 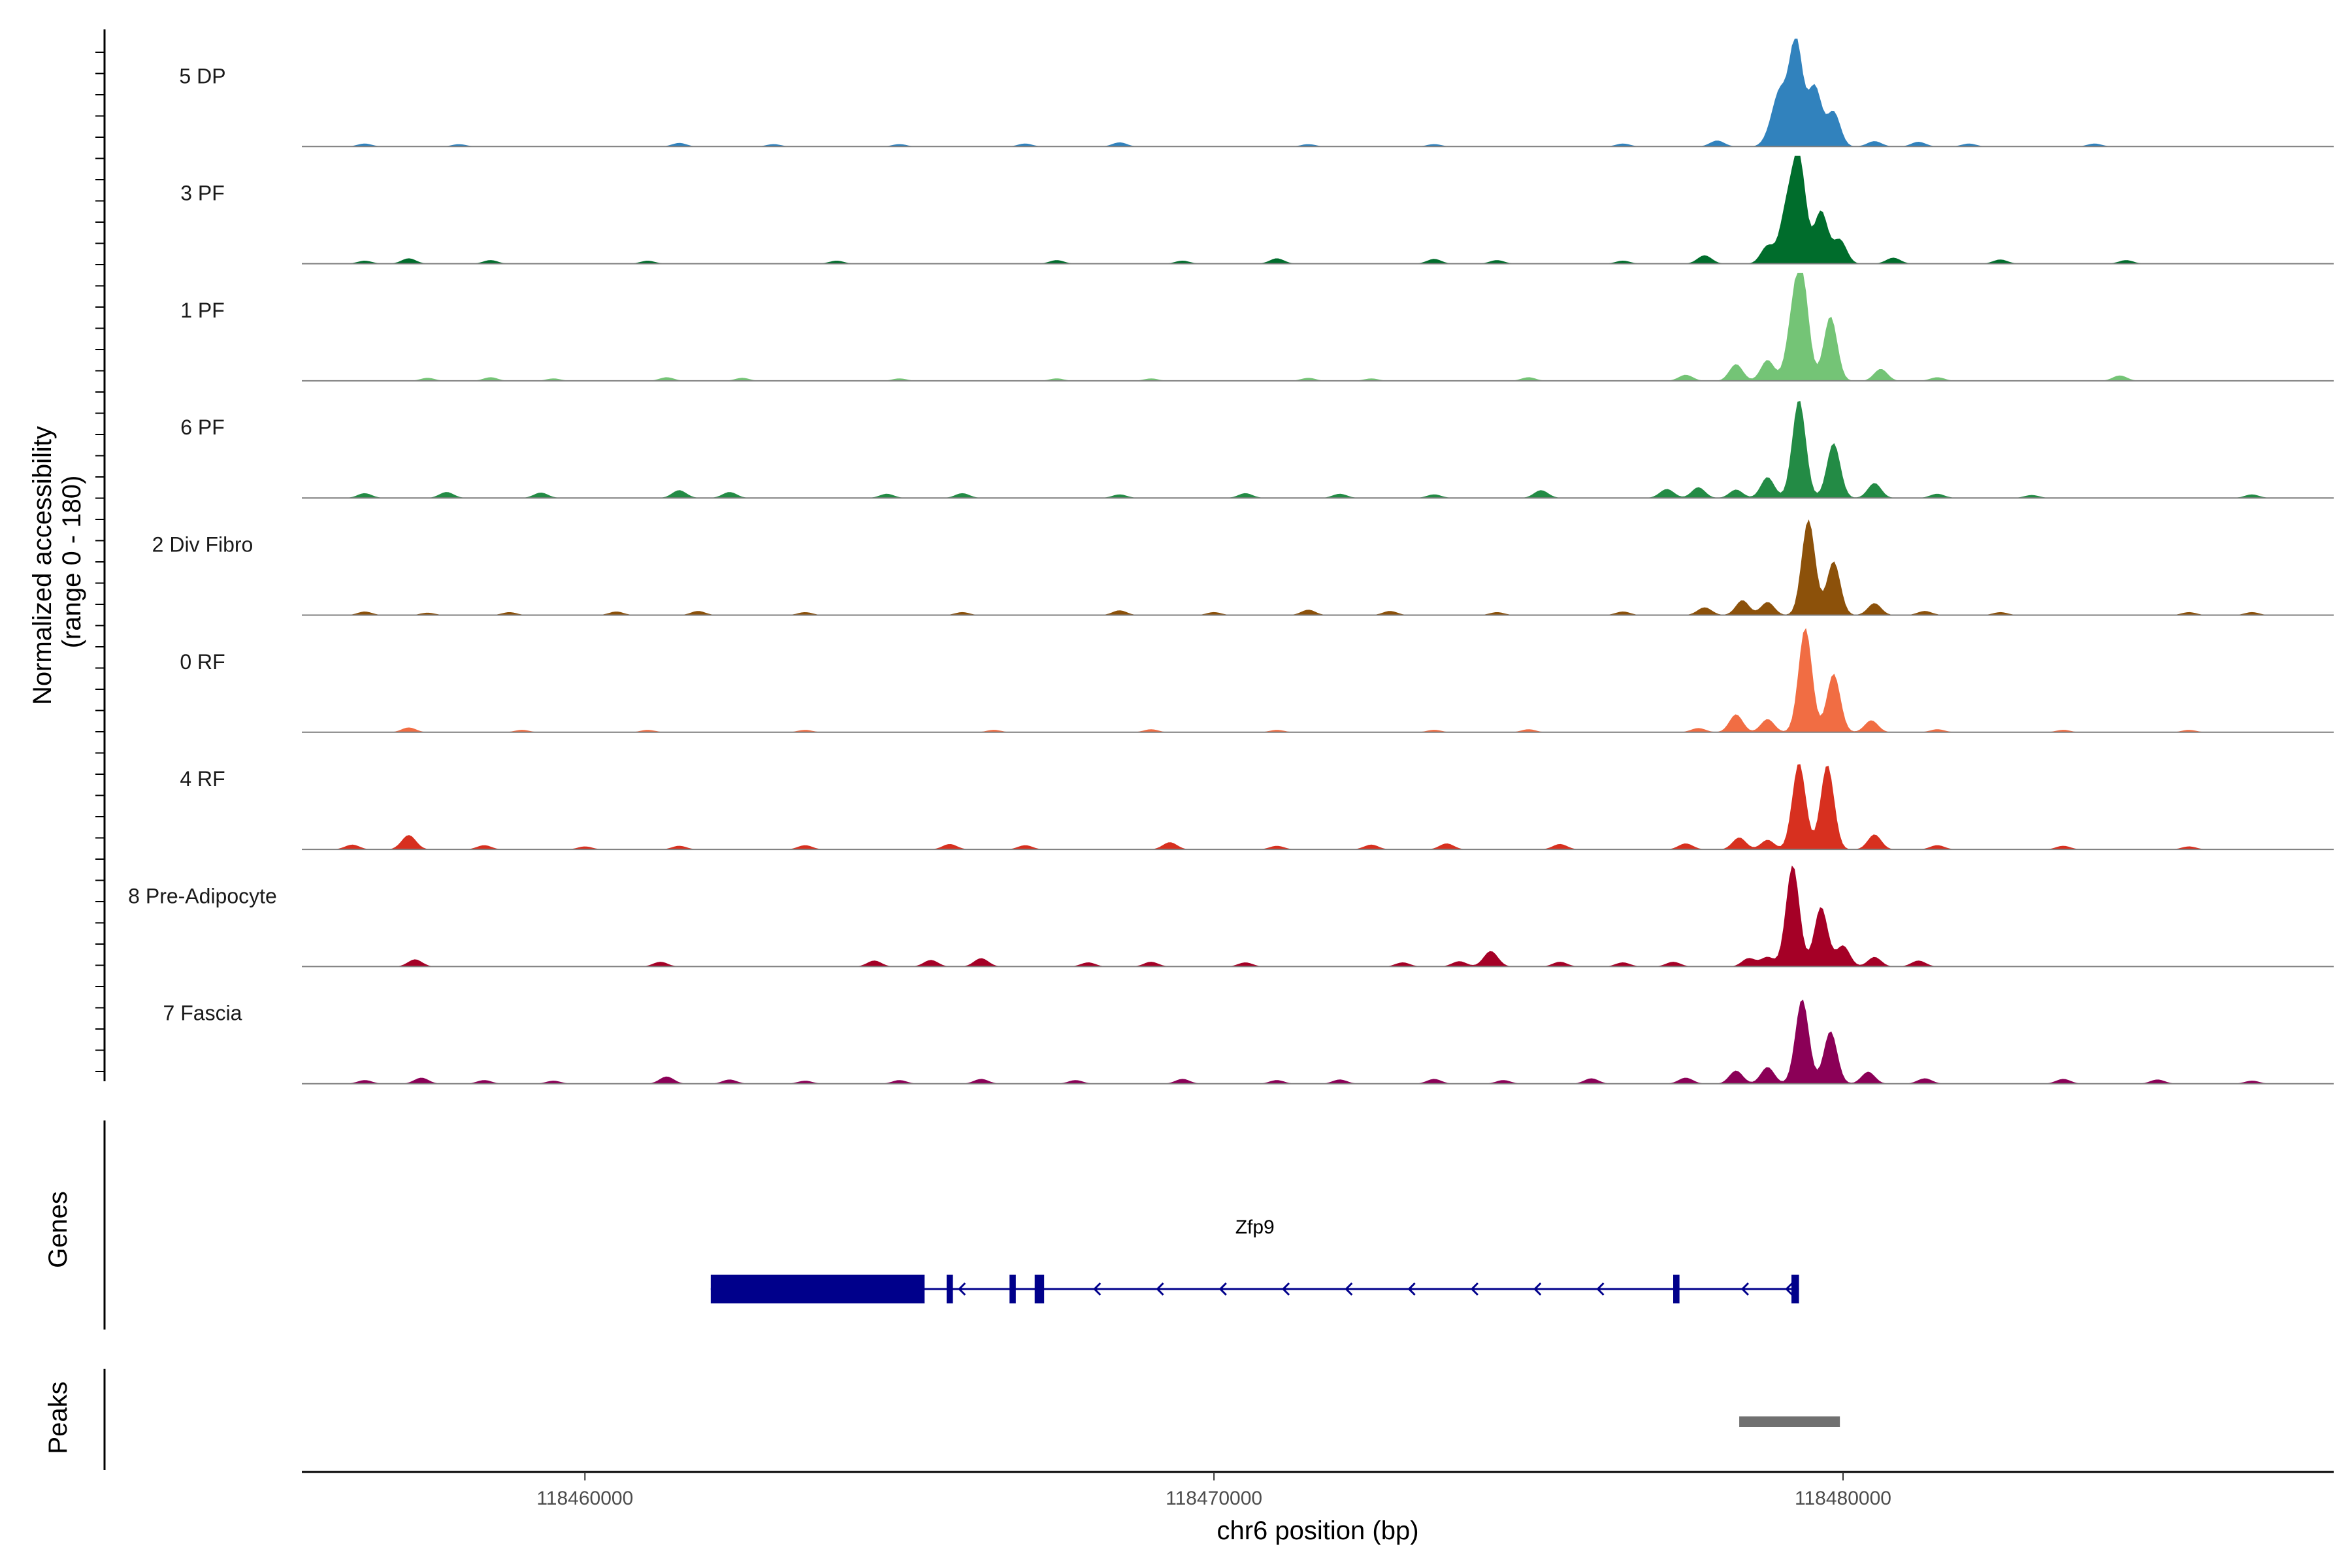 I want to click on gene-label: Zfp9, so click(x=1255, y=1227).